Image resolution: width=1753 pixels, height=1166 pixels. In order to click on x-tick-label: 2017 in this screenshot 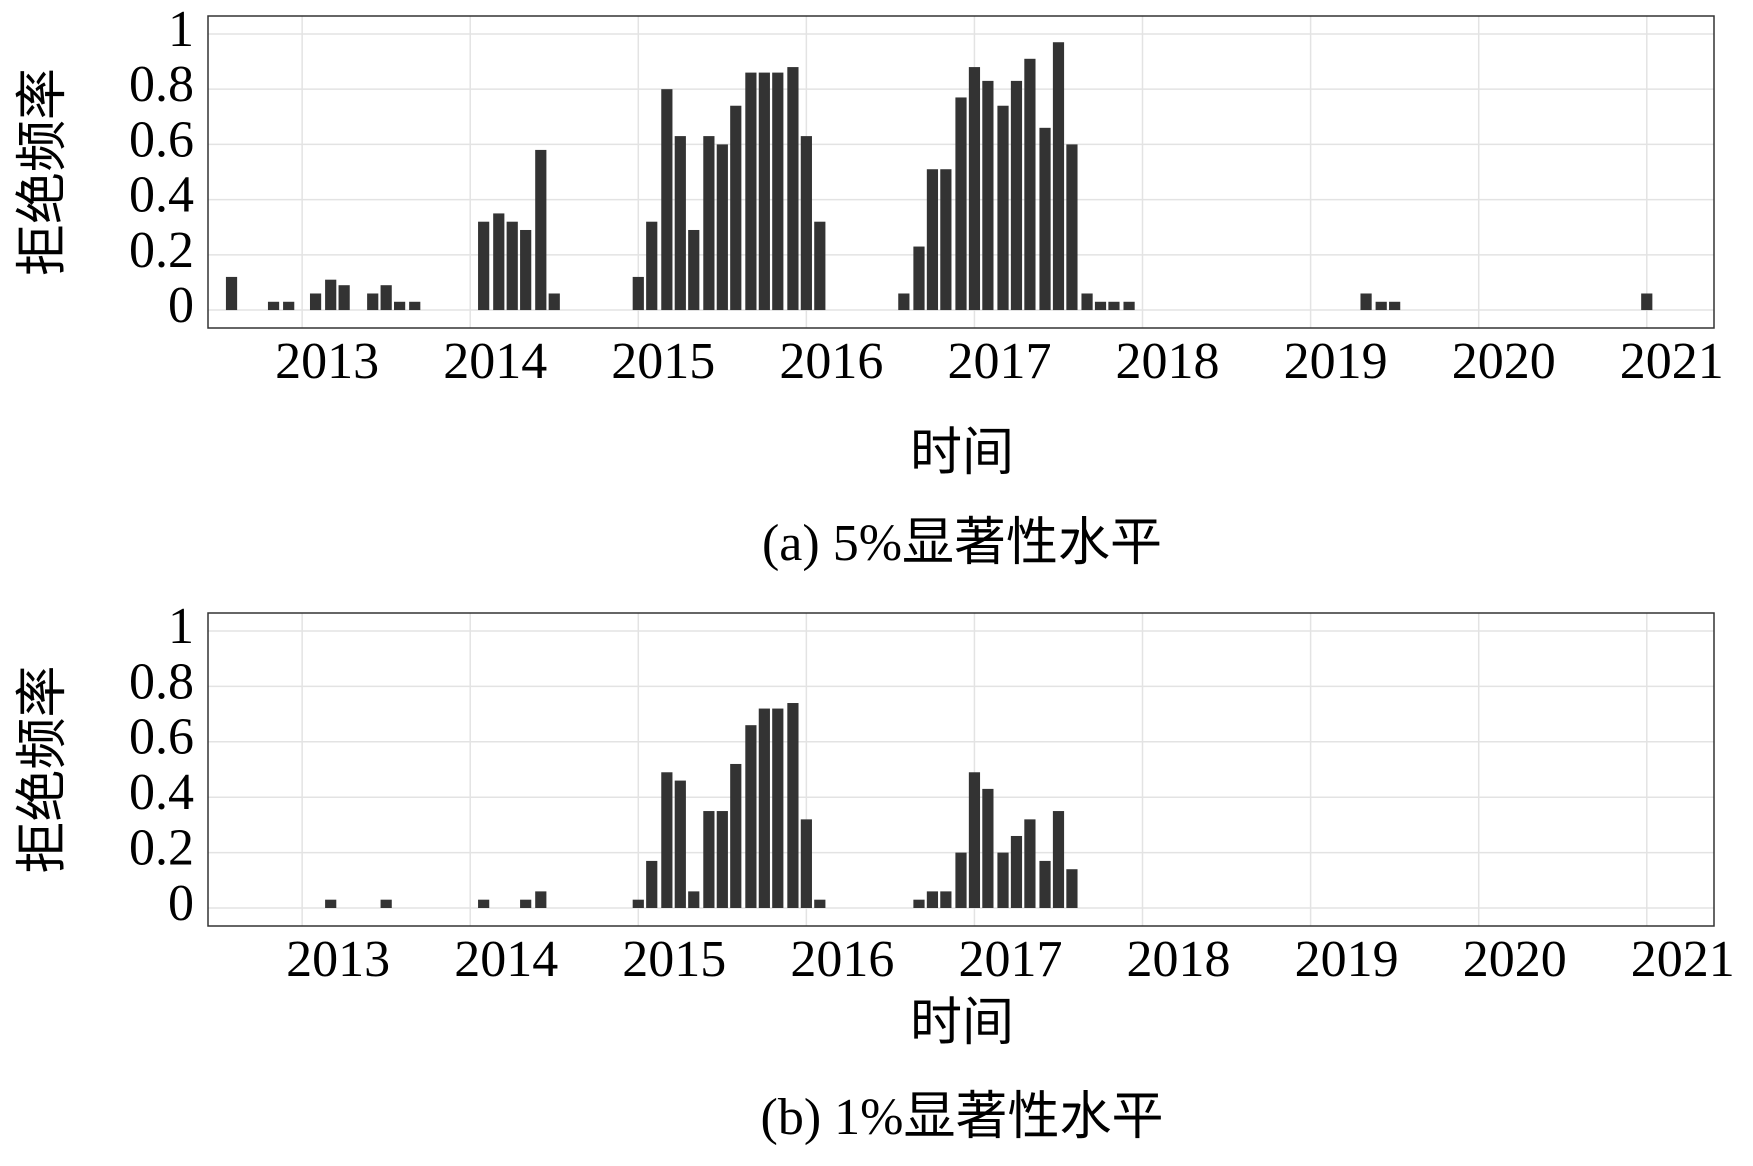, I will do `click(999, 361)`.